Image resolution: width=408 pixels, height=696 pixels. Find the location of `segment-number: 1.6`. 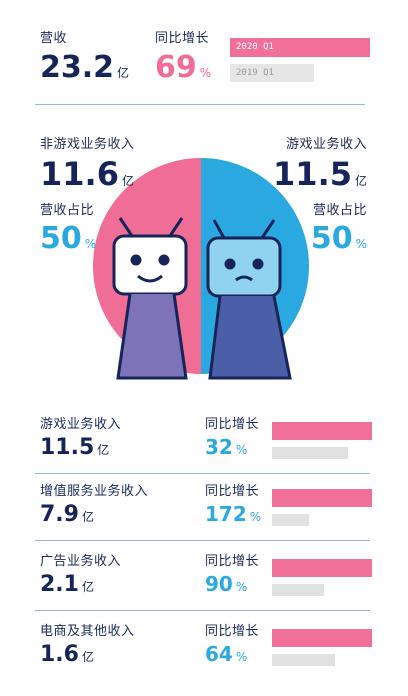

segment-number: 1.6 is located at coordinates (59, 654).